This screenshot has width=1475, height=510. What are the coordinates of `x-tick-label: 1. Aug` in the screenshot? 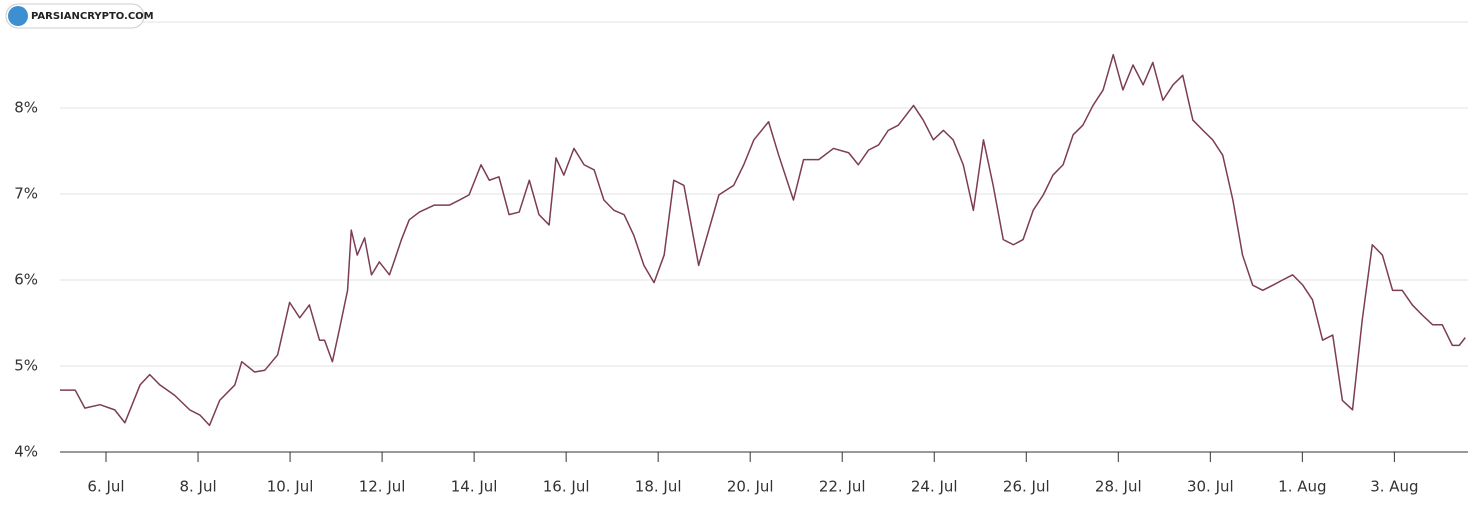 It's located at (1302, 487).